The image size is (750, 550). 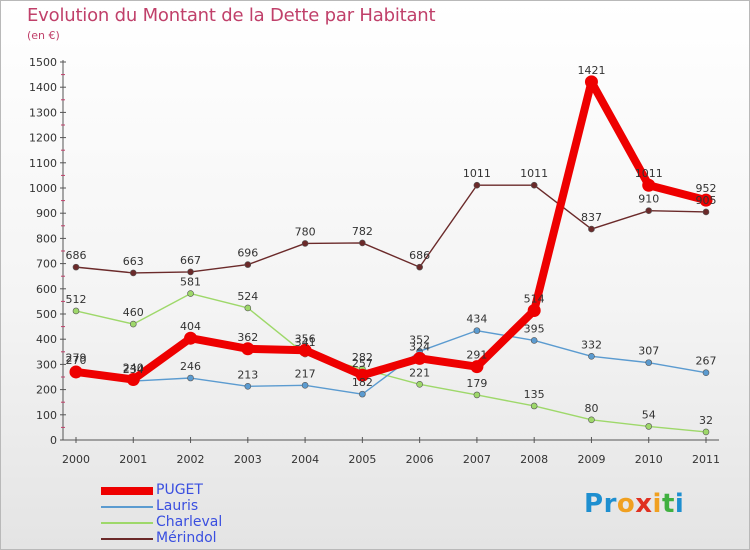 I want to click on data-label-merindol: 1011, so click(x=477, y=173).